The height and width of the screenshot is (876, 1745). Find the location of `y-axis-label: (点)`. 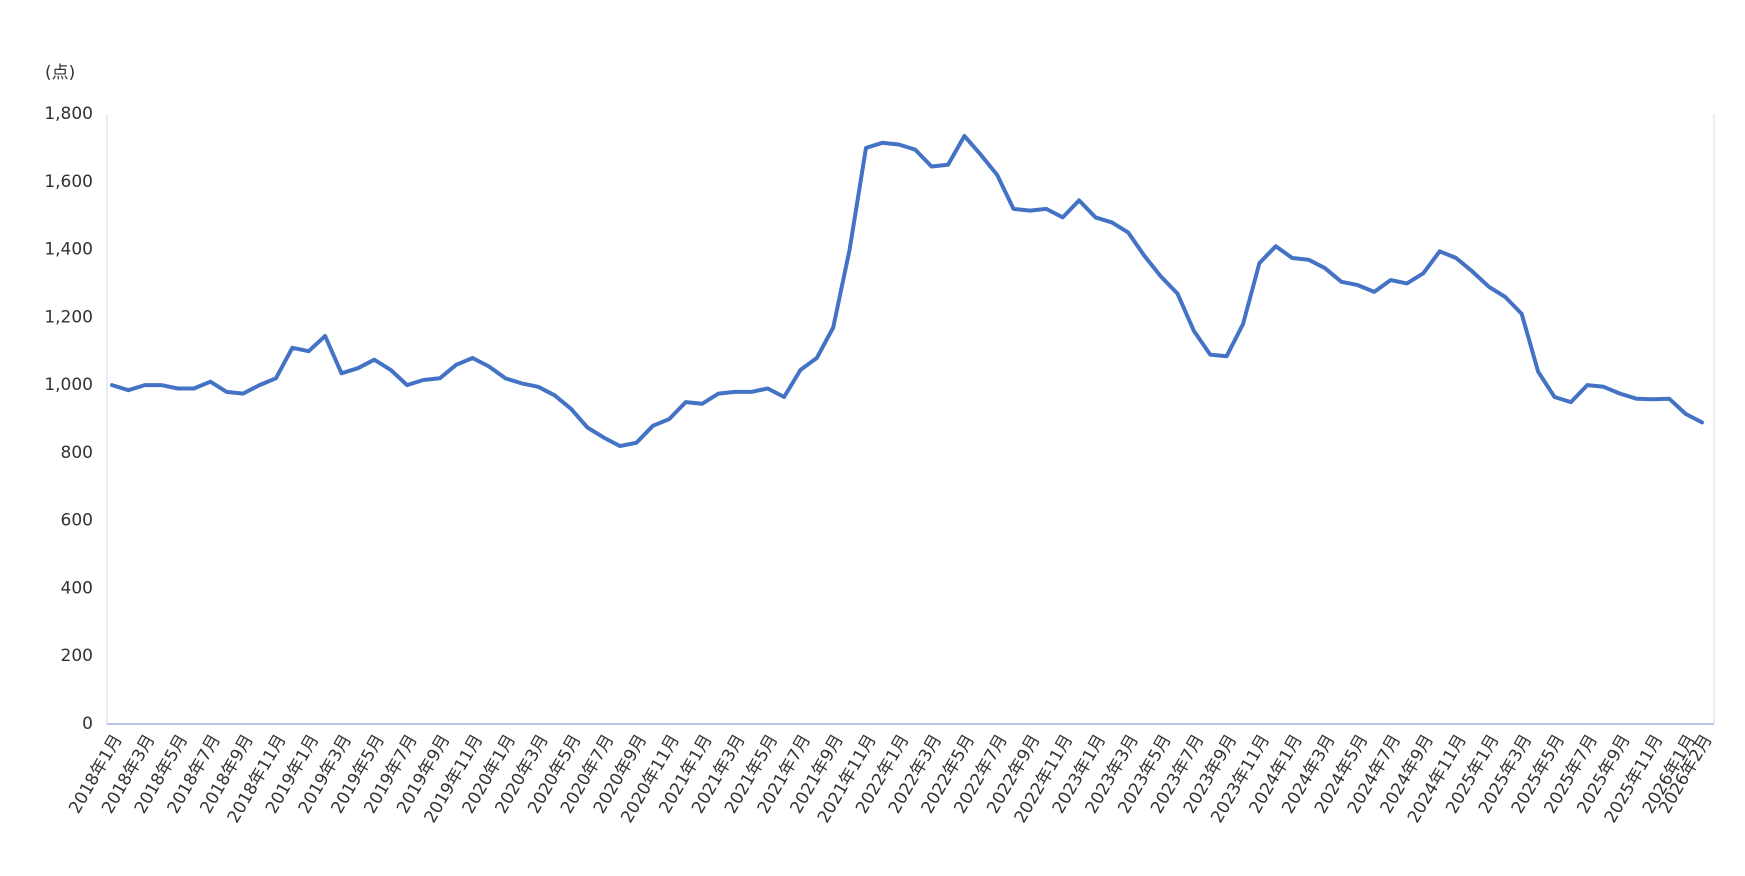

y-axis-label: (点) is located at coordinates (60, 73).